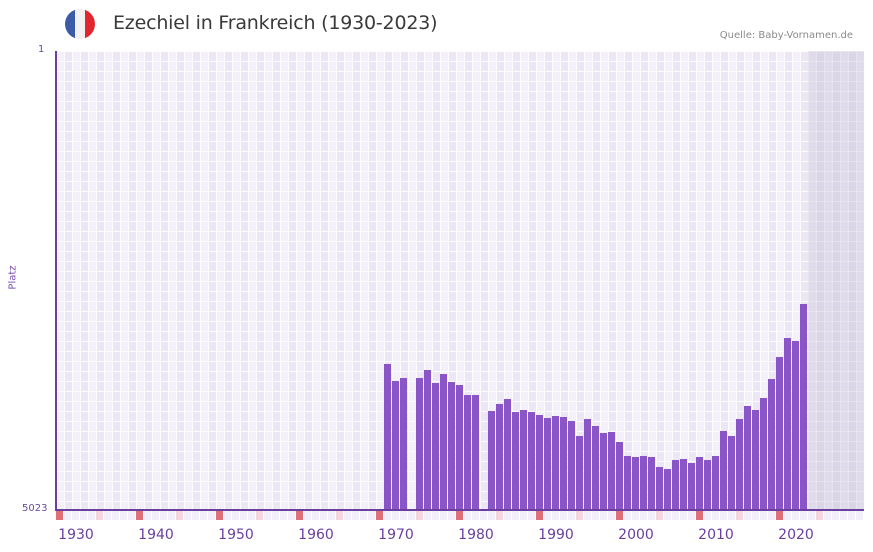 The image size is (873, 552). I want to click on bar-1991, so click(555, 462).